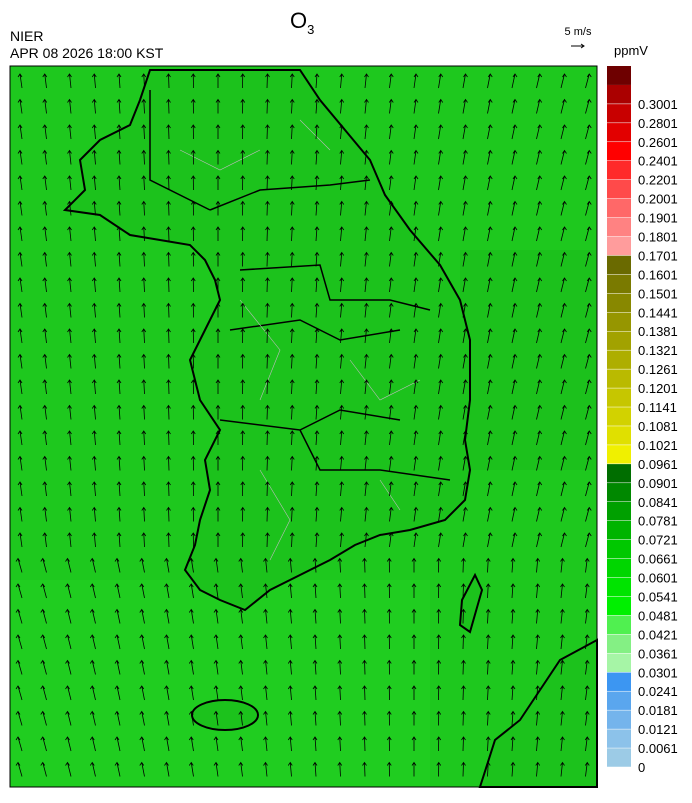  What do you see at coordinates (658, 540) in the screenshot?
I see `colorbar-label: 0.0721` at bounding box center [658, 540].